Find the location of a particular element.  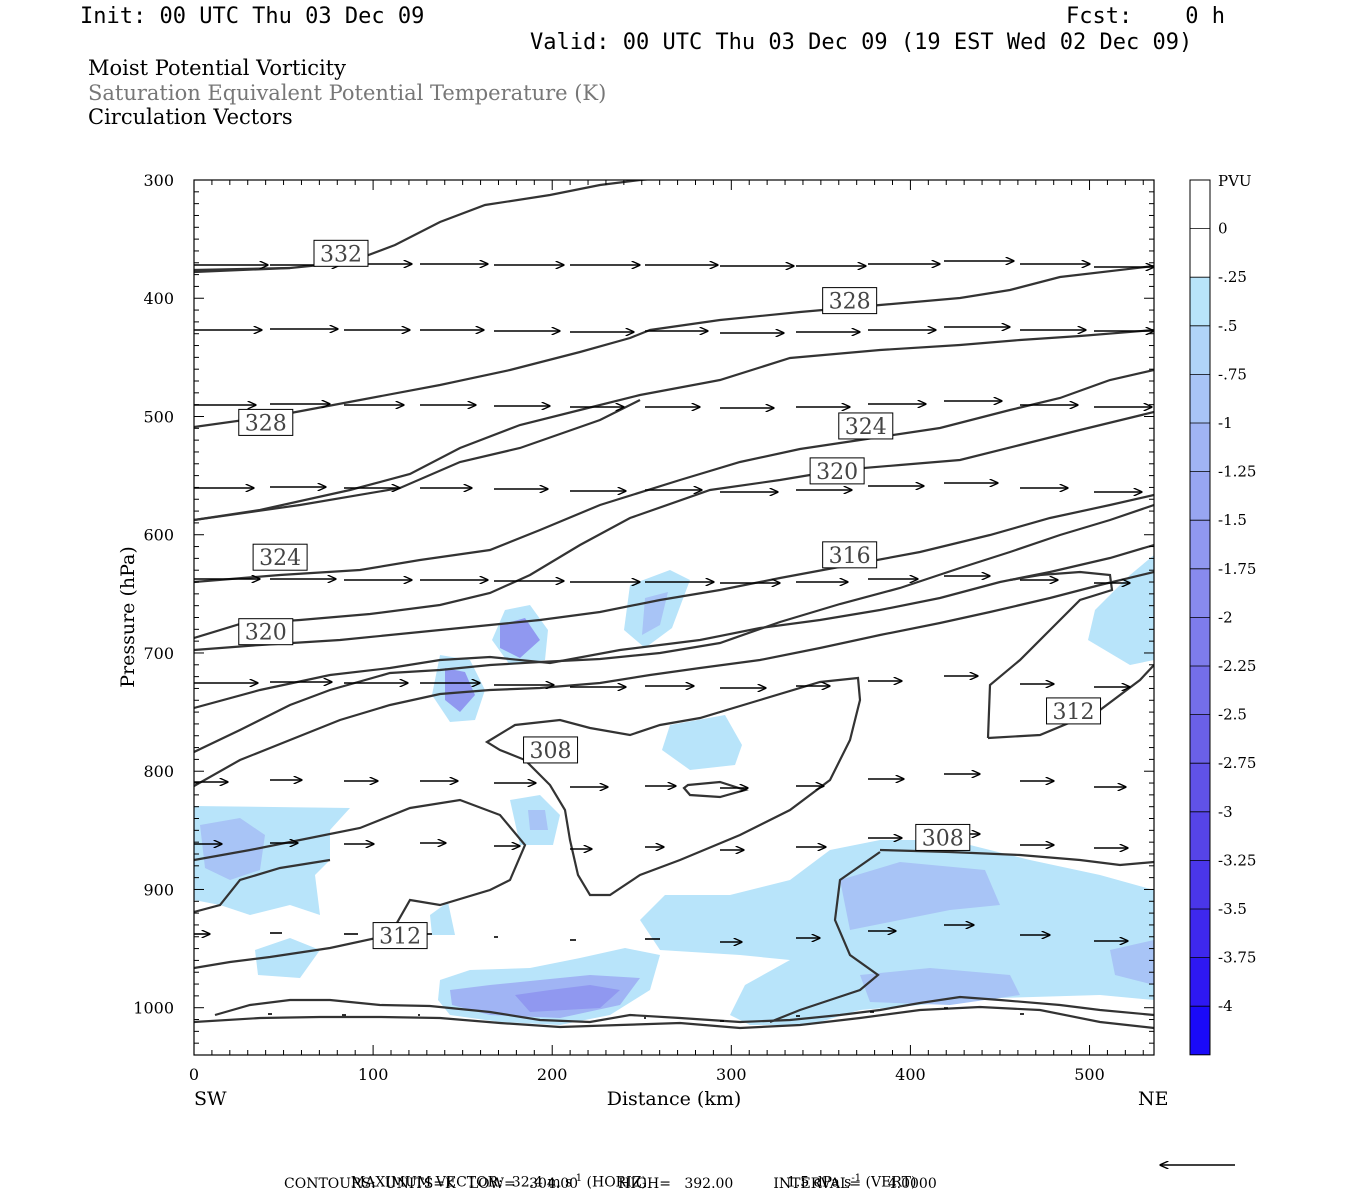

x-axis-left-label: SW is located at coordinates (210, 1099).